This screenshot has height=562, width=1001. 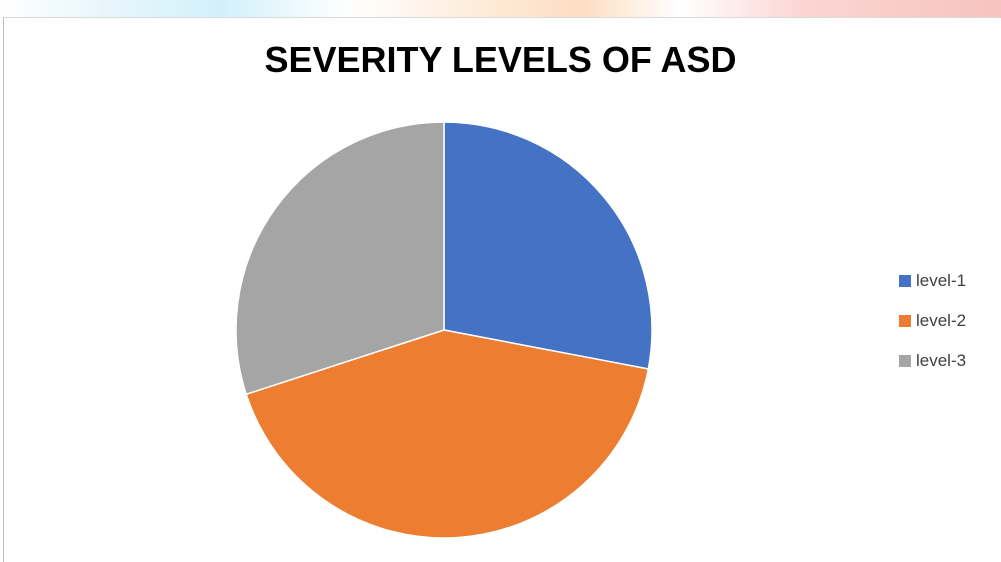 I want to click on legend: level-1 level-2 level-3, so click(x=932, y=330).